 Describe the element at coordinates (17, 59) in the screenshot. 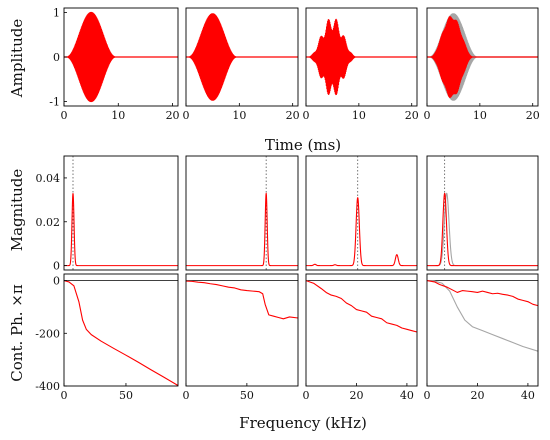

I see `y-label-amplitude: Amplitude` at that location.